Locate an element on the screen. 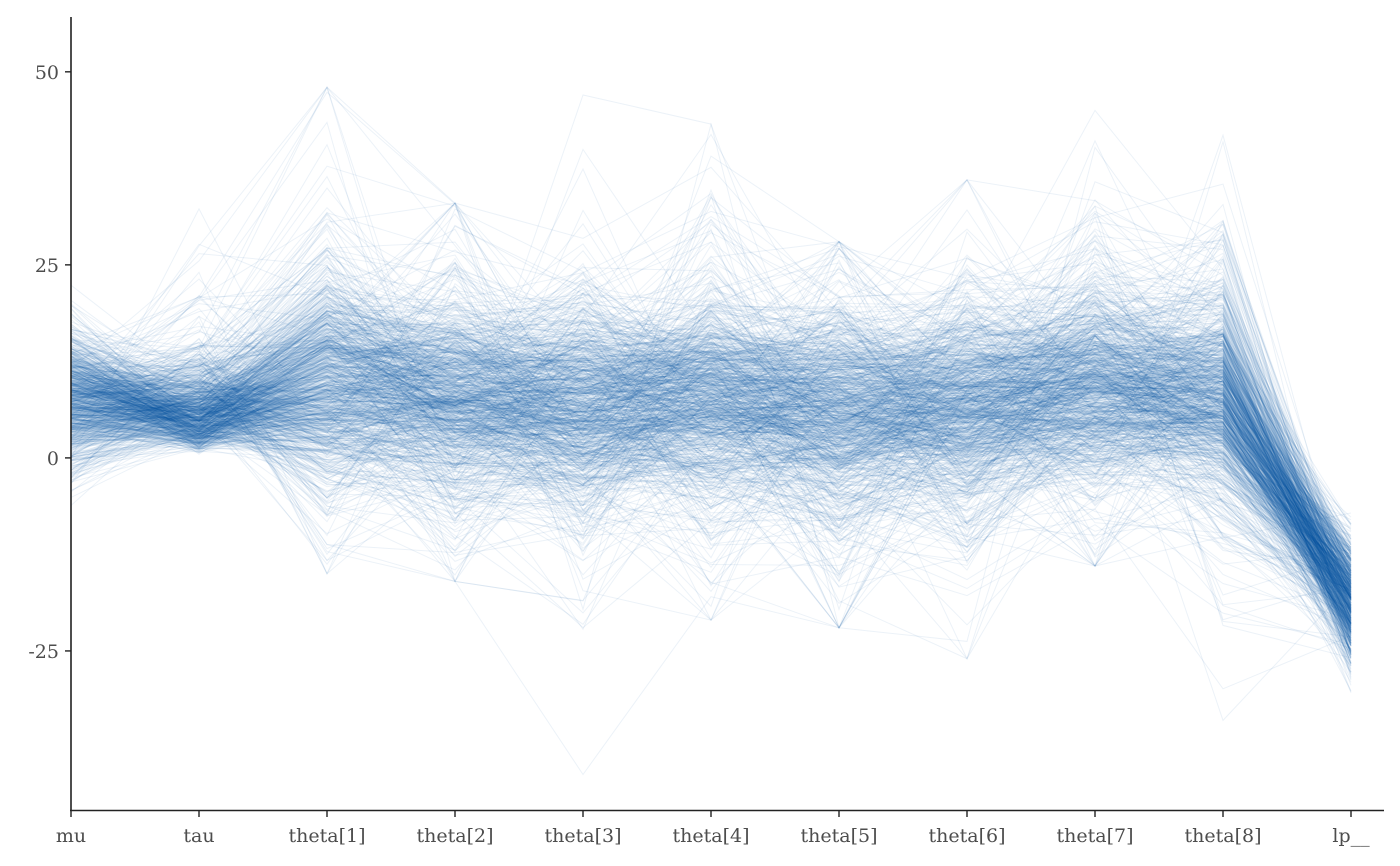  x-tick-label: theta[7] is located at coordinates (1095, 836).